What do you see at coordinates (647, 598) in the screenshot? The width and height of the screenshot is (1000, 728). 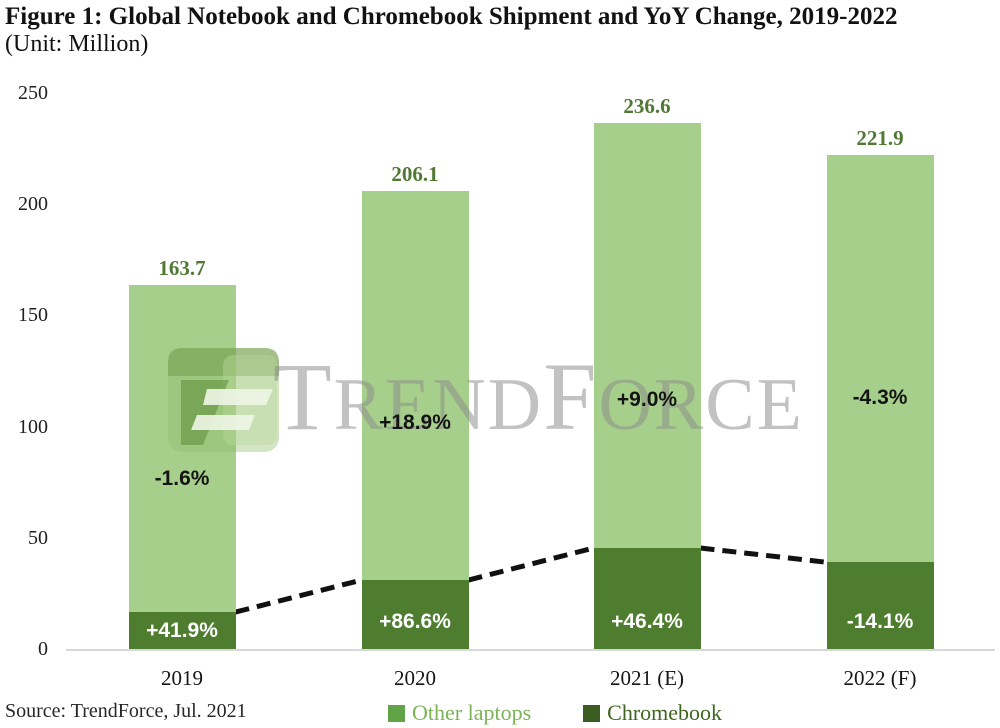 I see `bar-2021-e-chromebook` at bounding box center [647, 598].